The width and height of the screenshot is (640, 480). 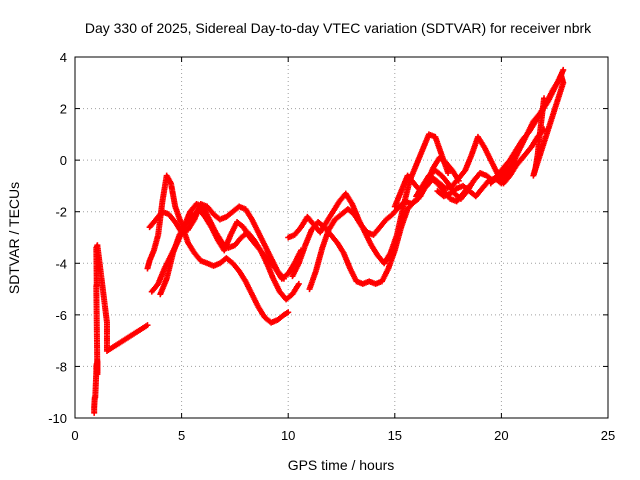 What do you see at coordinates (181, 435) in the screenshot?
I see `x-tick-label: 5` at bounding box center [181, 435].